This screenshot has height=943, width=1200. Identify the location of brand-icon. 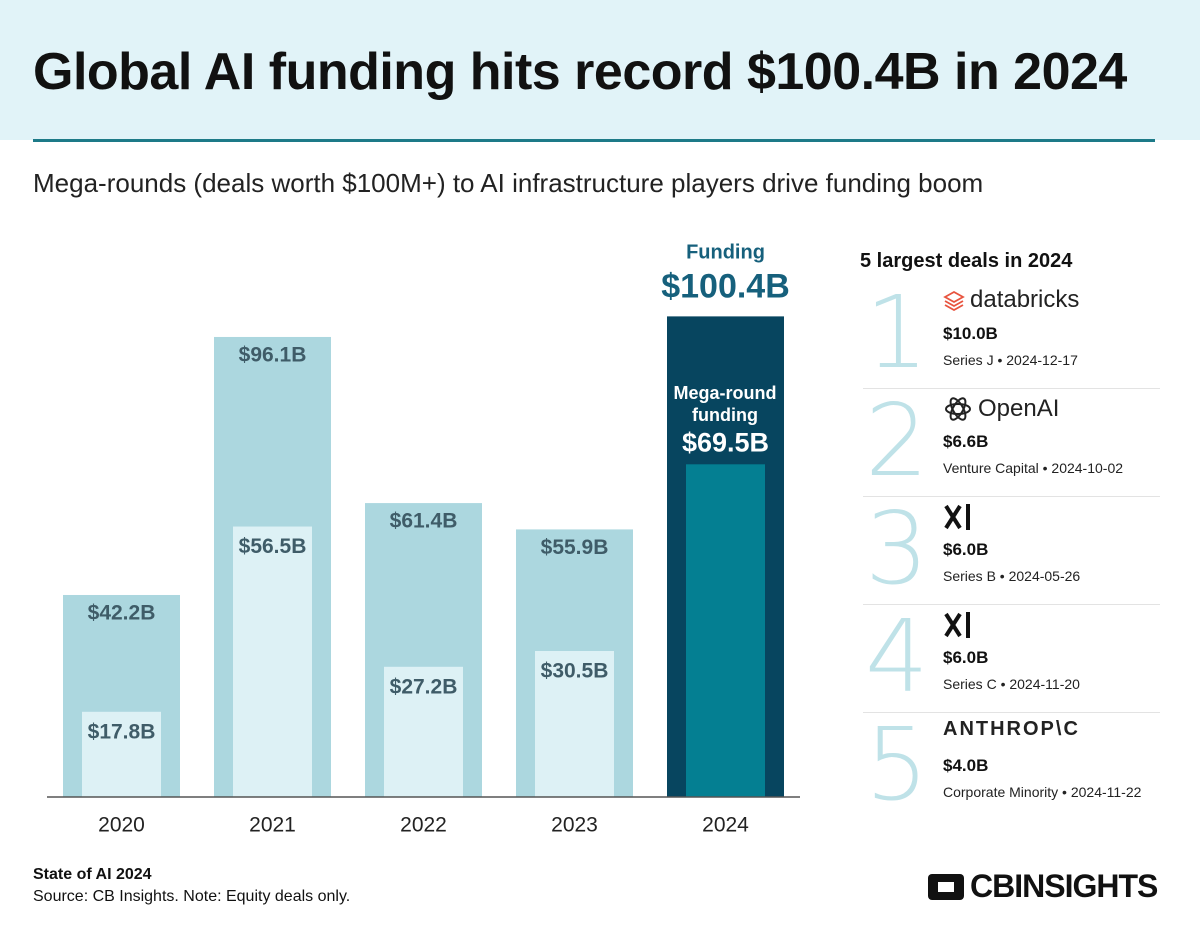
(946, 886).